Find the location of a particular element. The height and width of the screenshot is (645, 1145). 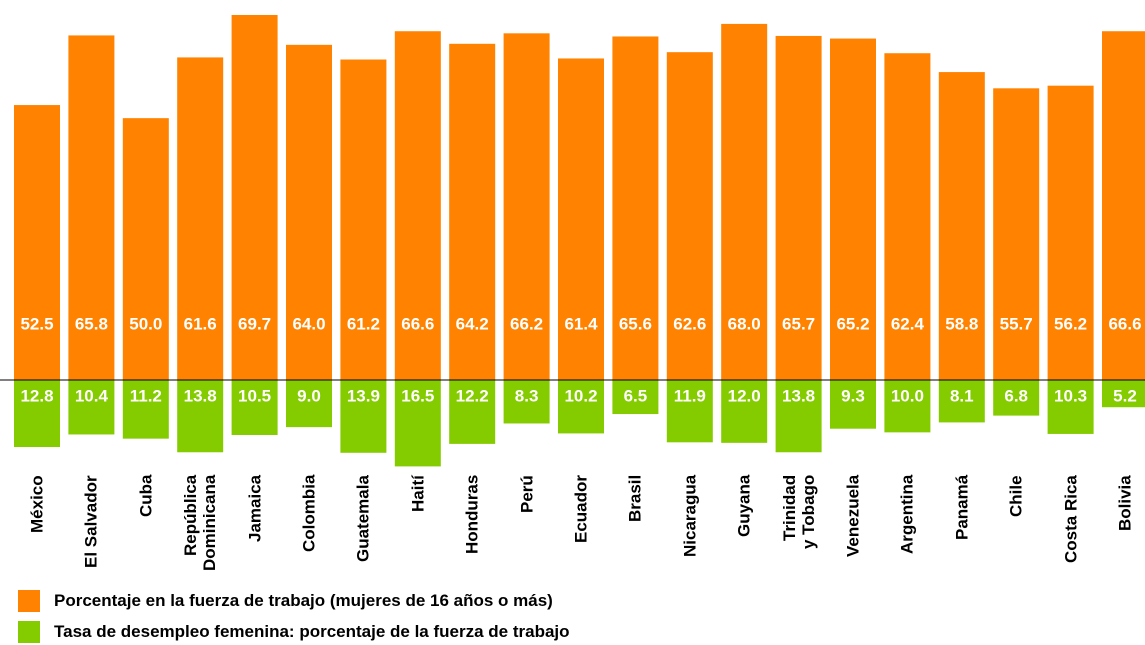

x-tick-label: Argentina is located at coordinates (907, 515).